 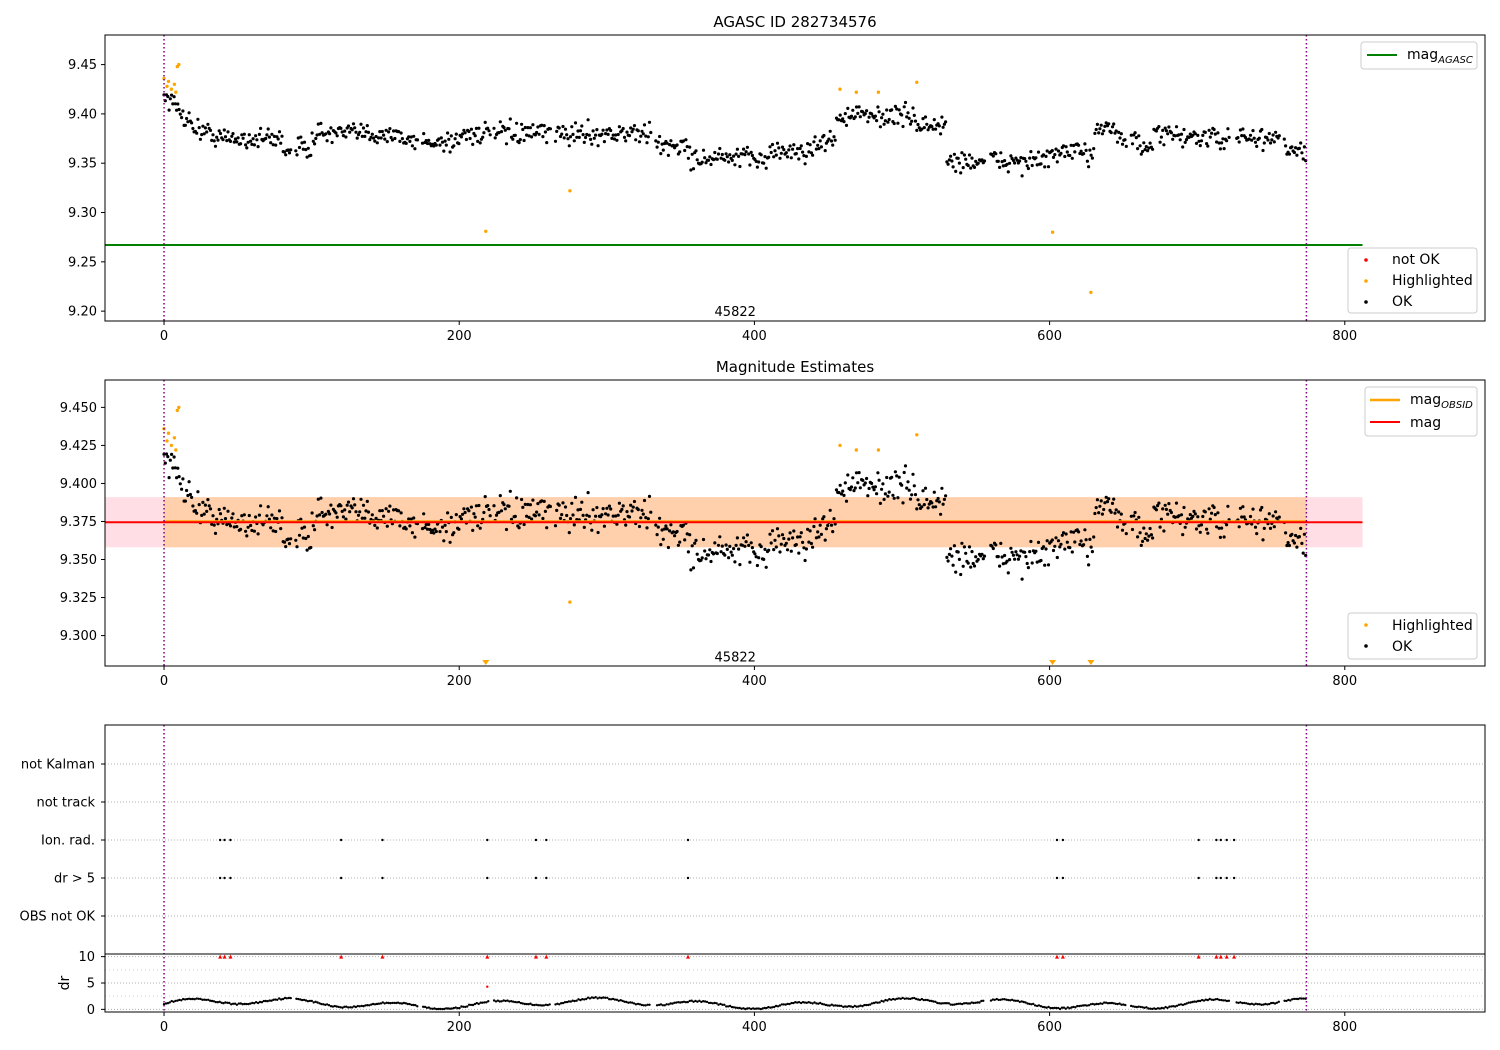 What do you see at coordinates (1432, 281) in the screenshot?
I see `agasc-legend-highlighted-label: Highlighted` at bounding box center [1432, 281].